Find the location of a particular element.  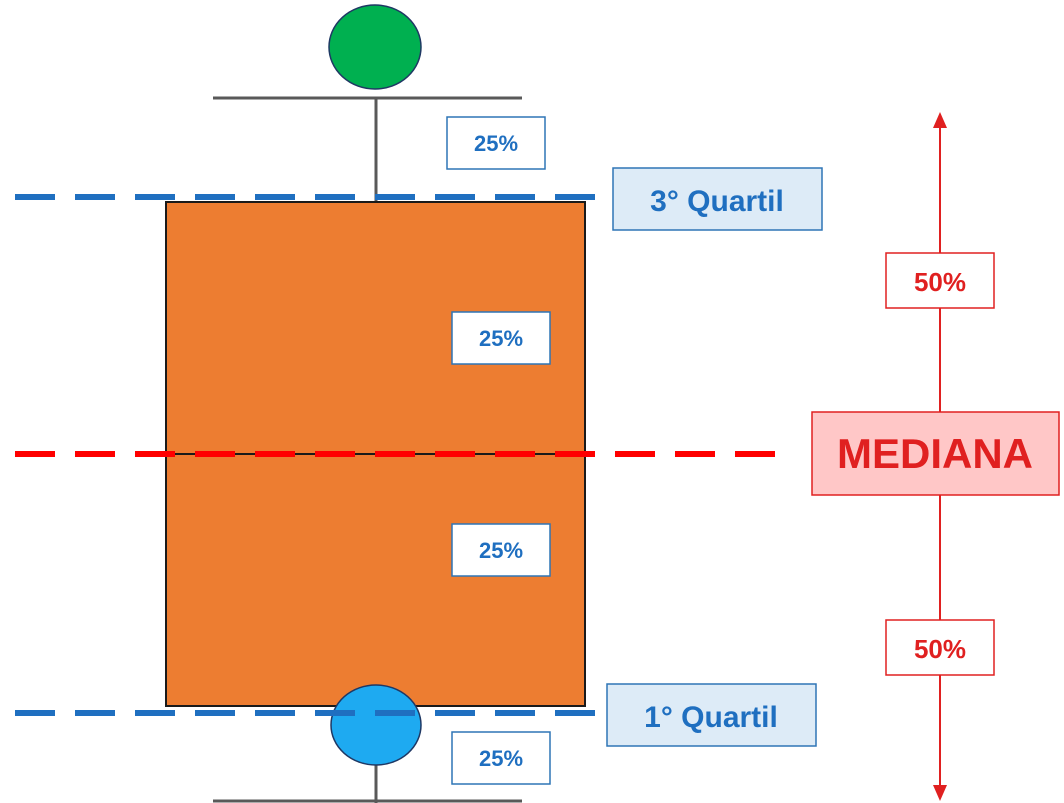

pct-box-lower-box is located at coordinates (501, 550).